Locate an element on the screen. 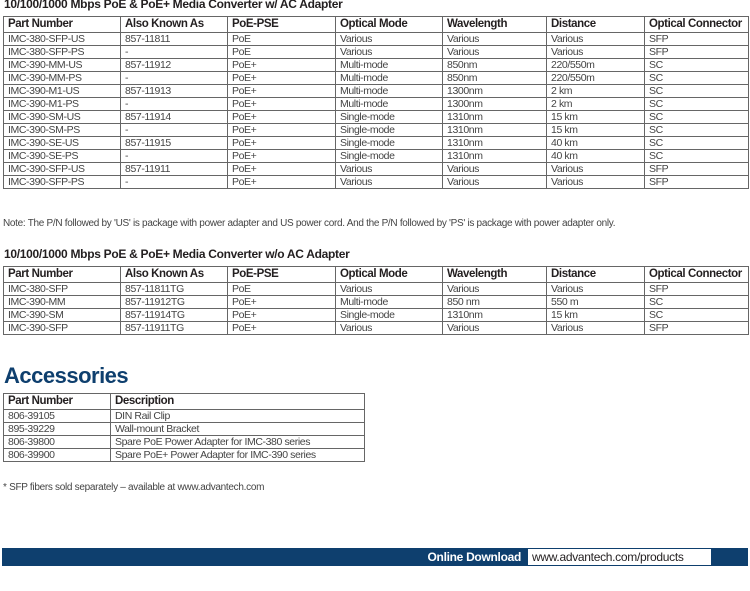  column-header: PoE-PSE is located at coordinates (281, 24).